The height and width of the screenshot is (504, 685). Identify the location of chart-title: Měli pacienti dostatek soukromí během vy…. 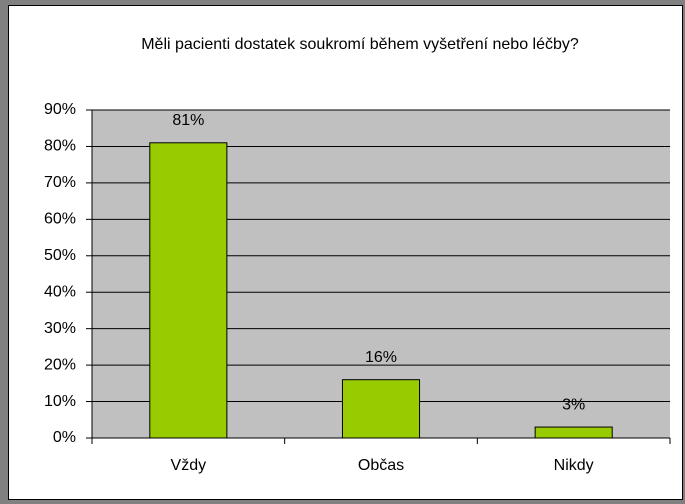
(360, 44).